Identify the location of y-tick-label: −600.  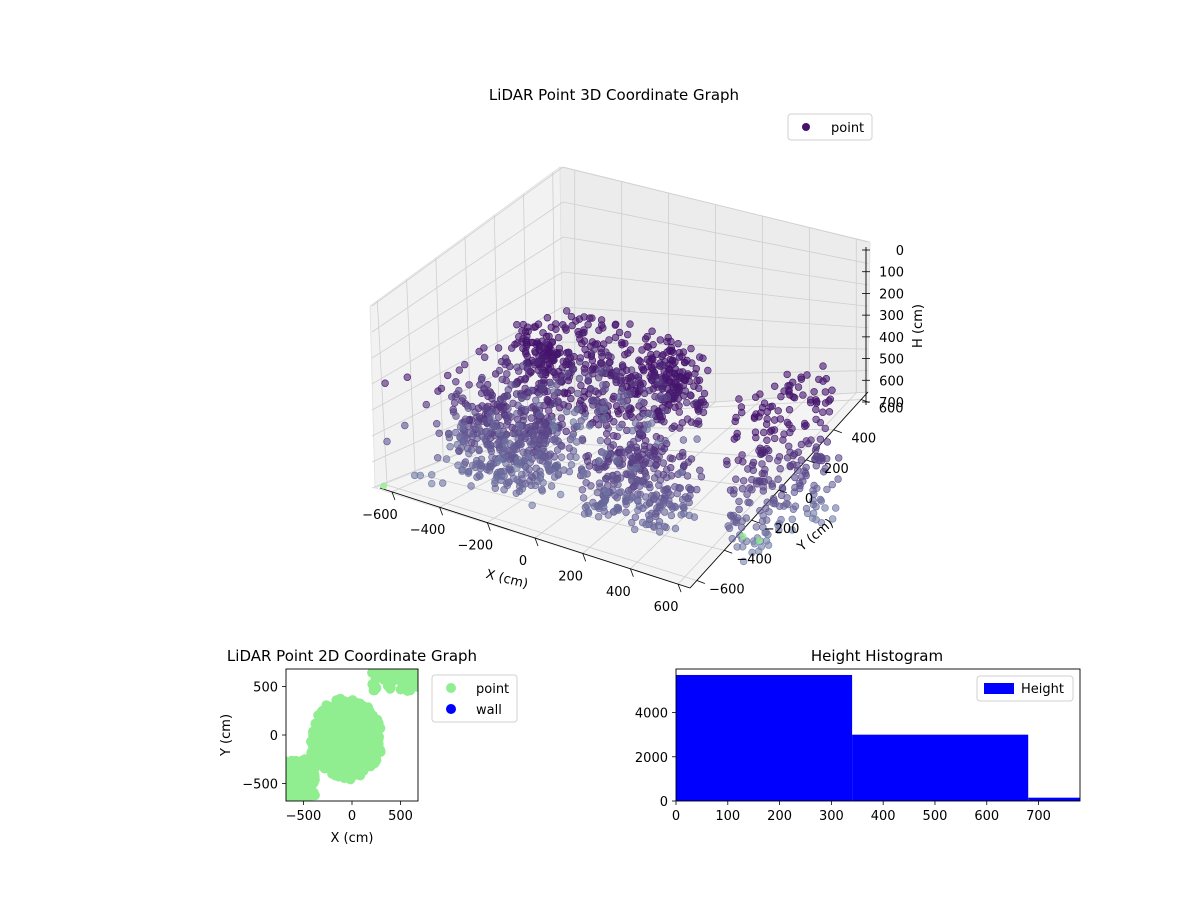
(727, 589).